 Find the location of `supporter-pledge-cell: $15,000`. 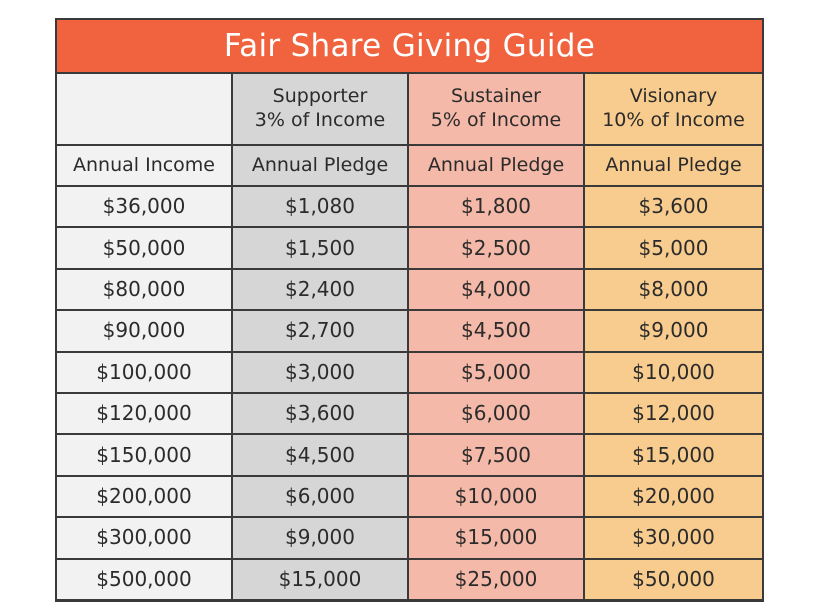

supporter-pledge-cell: $15,000 is located at coordinates (320, 579).